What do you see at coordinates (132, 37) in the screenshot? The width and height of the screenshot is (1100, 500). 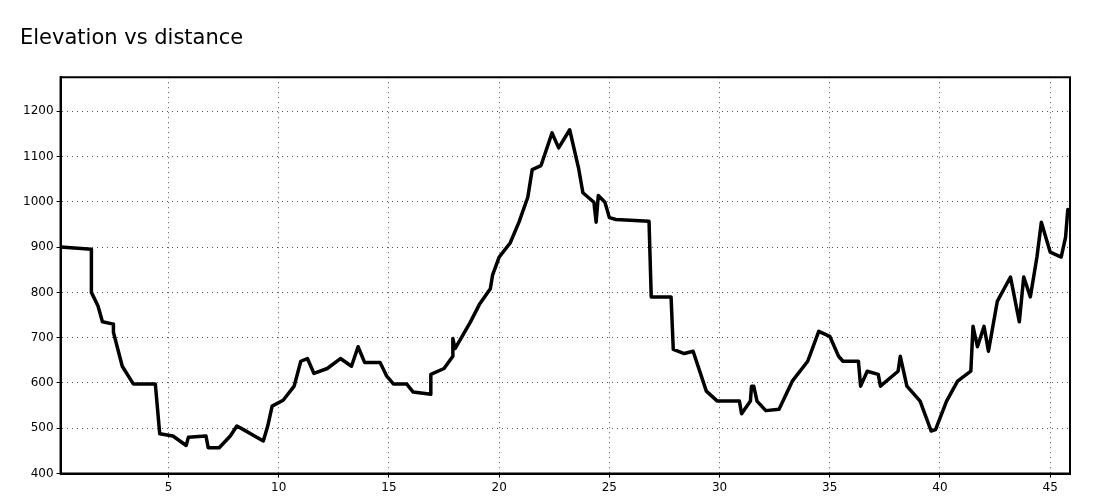 I see `chart-title: Elevation vs distance` at bounding box center [132, 37].